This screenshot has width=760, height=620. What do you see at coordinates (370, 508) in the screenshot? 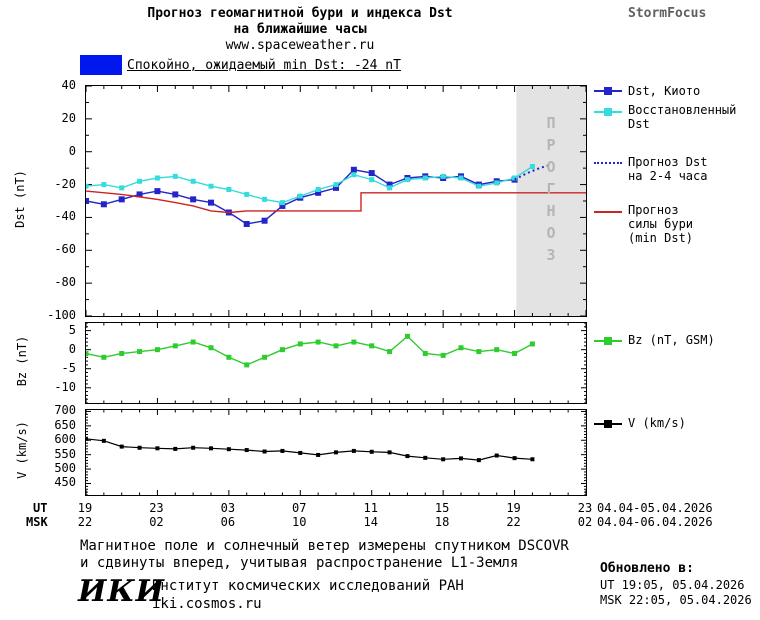
I see `x-tick-label: 11` at bounding box center [370, 508].